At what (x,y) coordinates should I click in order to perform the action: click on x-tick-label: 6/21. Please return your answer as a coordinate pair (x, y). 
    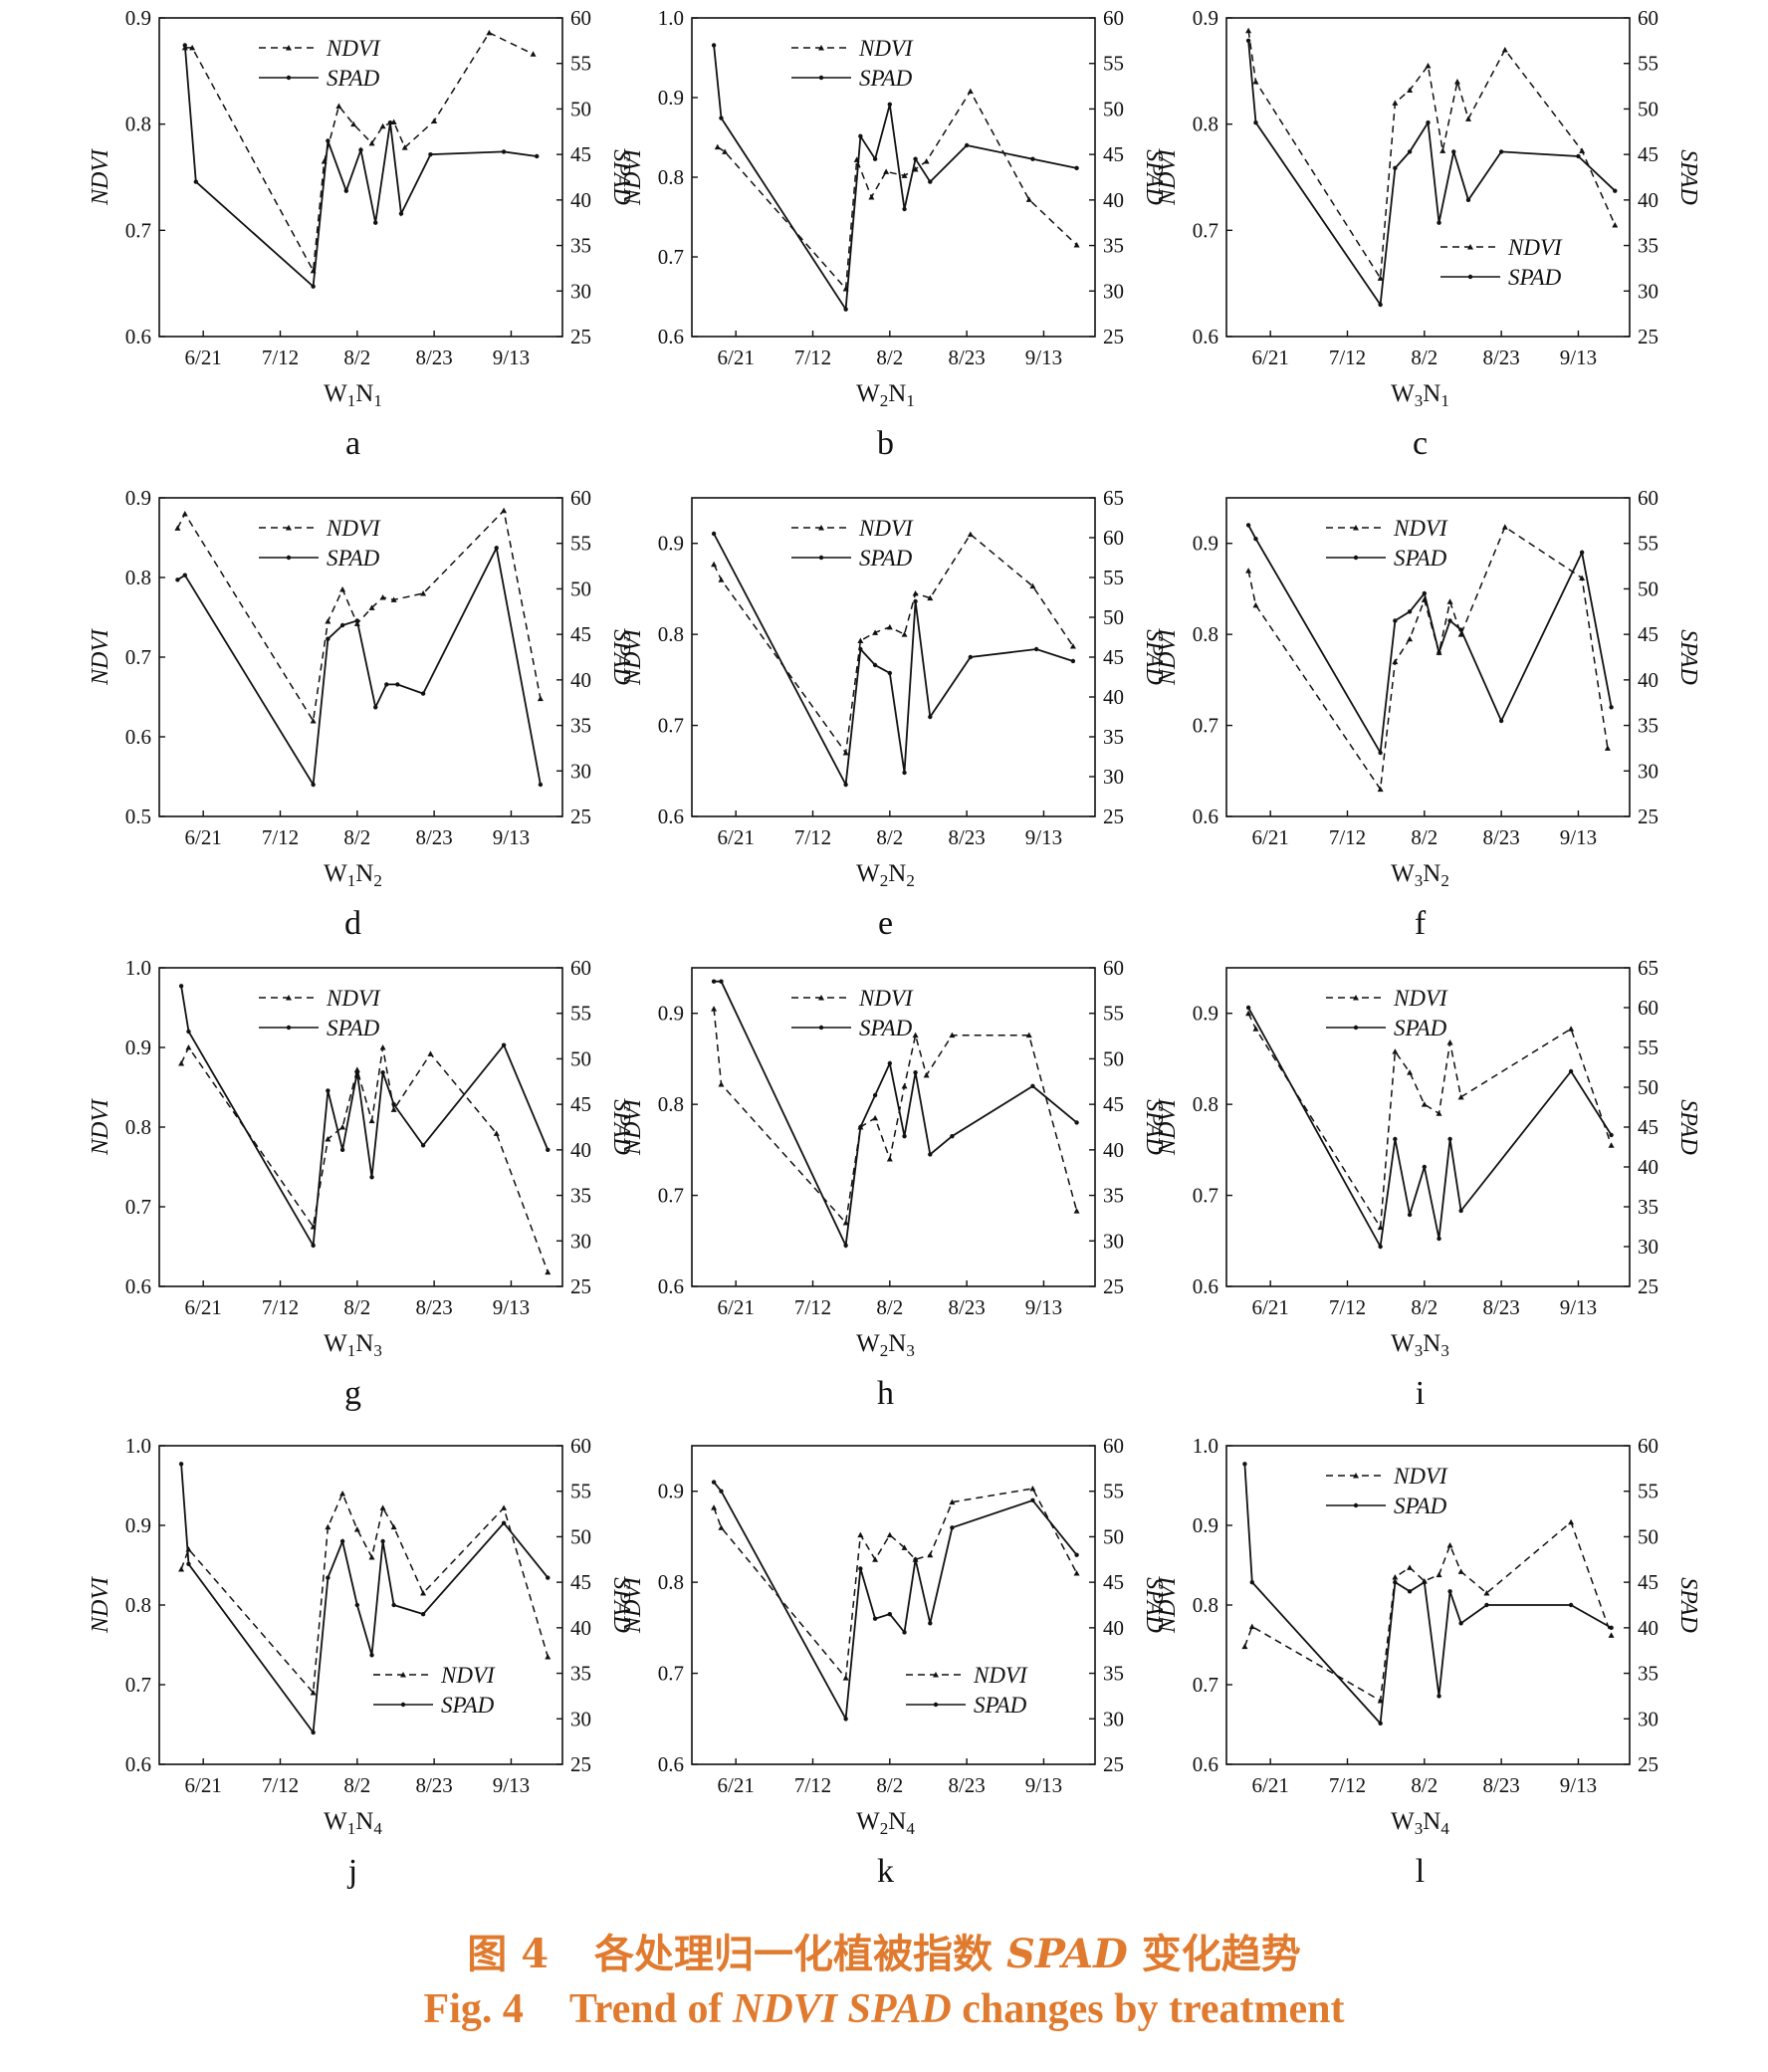
    Looking at the image, I should click on (1270, 1307).